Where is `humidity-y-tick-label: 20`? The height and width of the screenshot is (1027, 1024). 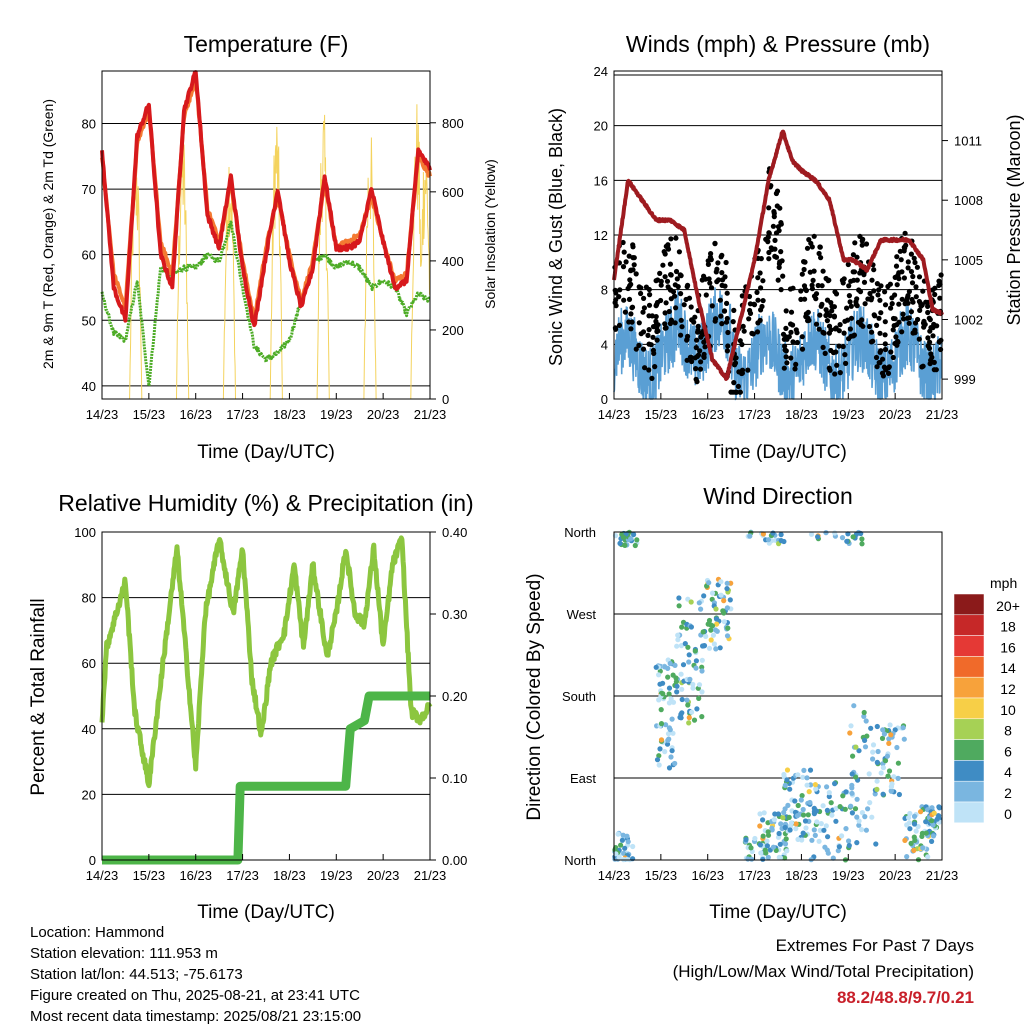
humidity-y-tick-label: 20 is located at coordinates (89, 794).